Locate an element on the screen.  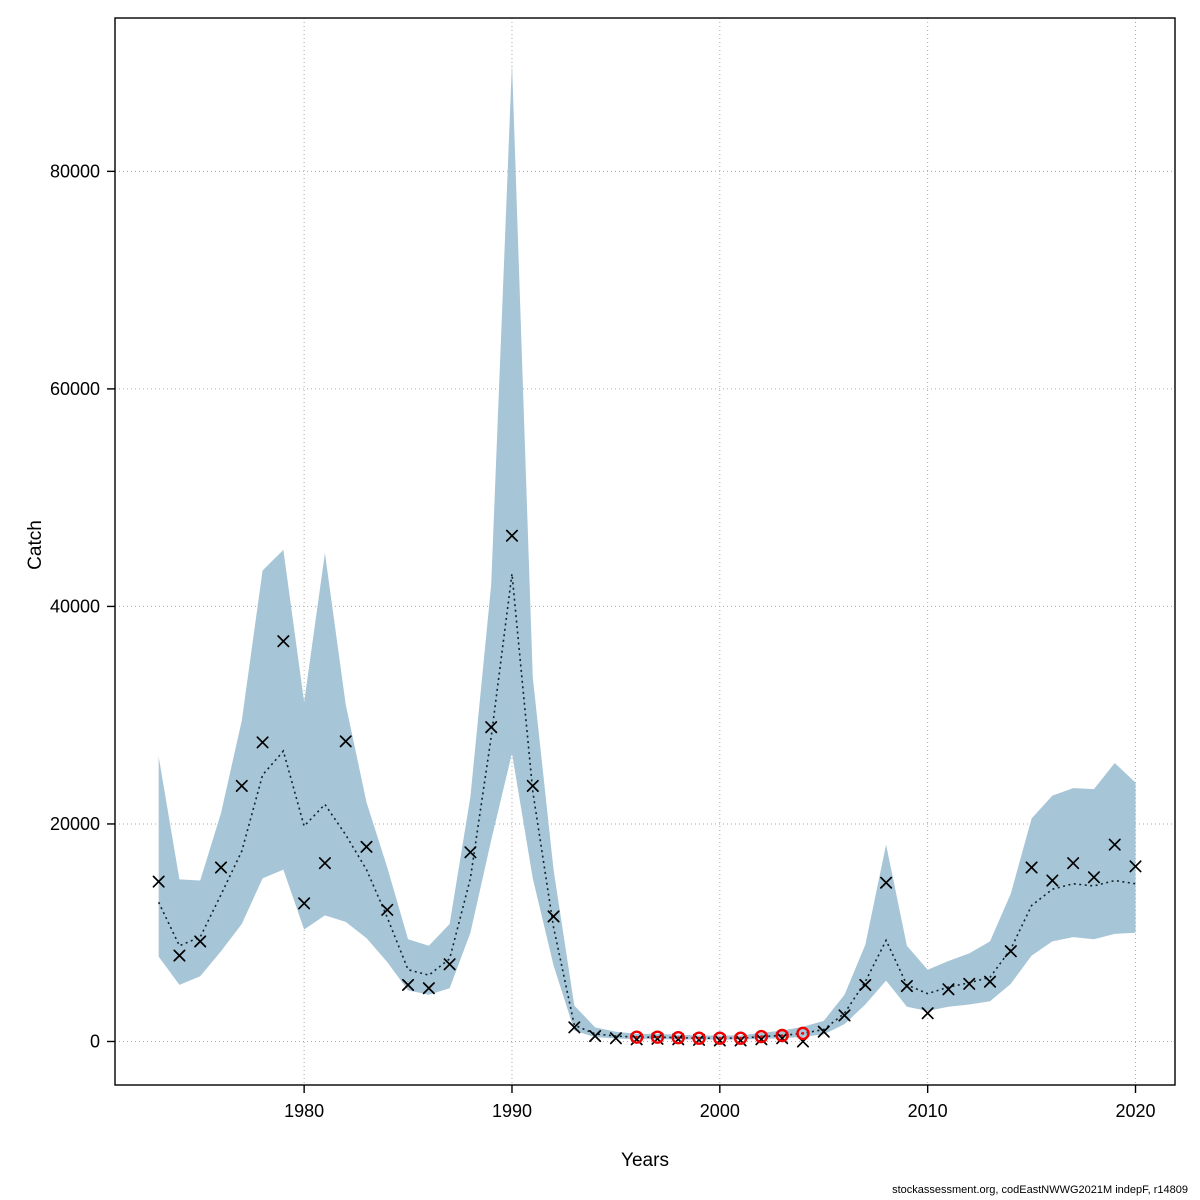
y-tick-label: 80000 is located at coordinates (75, 171).